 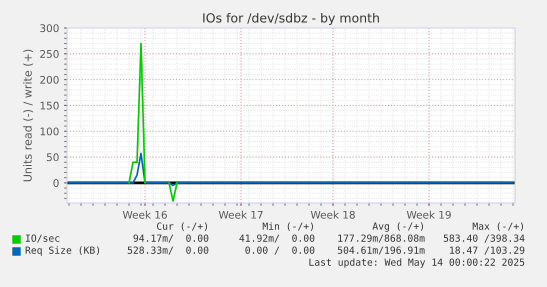 What do you see at coordinates (397, 227) in the screenshot?
I see `text: Avg (-/+)` at bounding box center [397, 227].